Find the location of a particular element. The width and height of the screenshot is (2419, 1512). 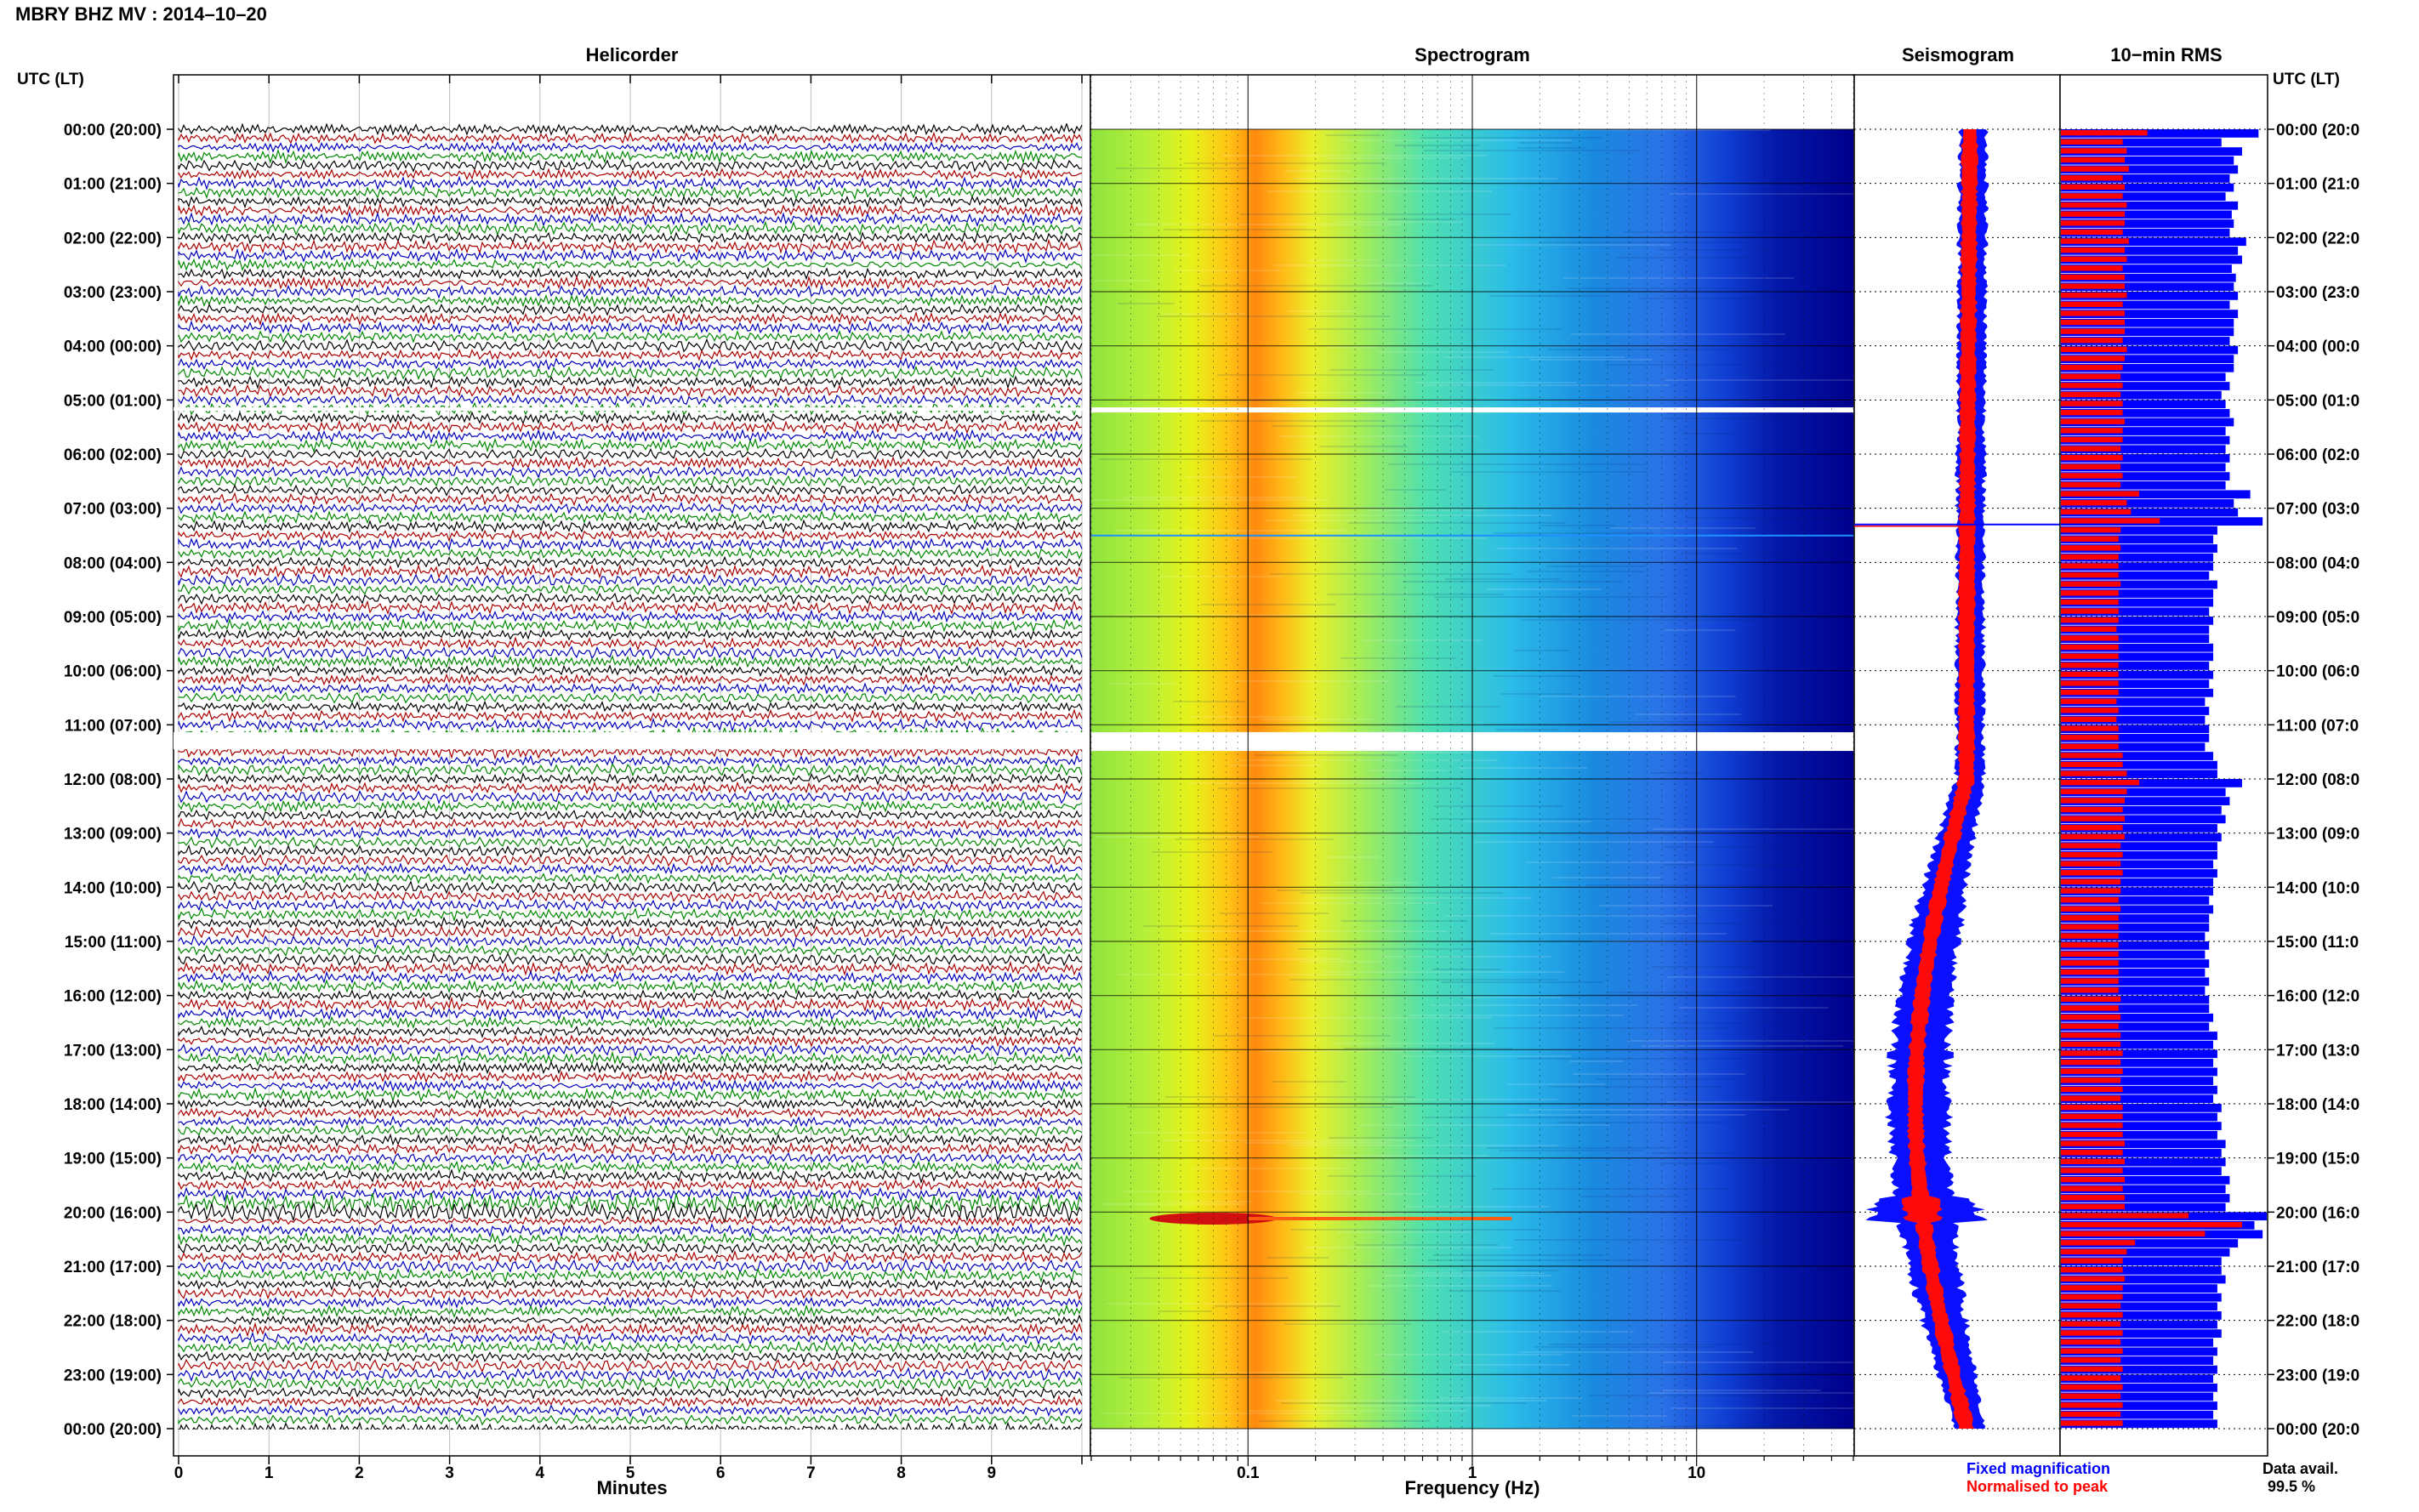

seismogram-title: Seismogram is located at coordinates (1958, 54).